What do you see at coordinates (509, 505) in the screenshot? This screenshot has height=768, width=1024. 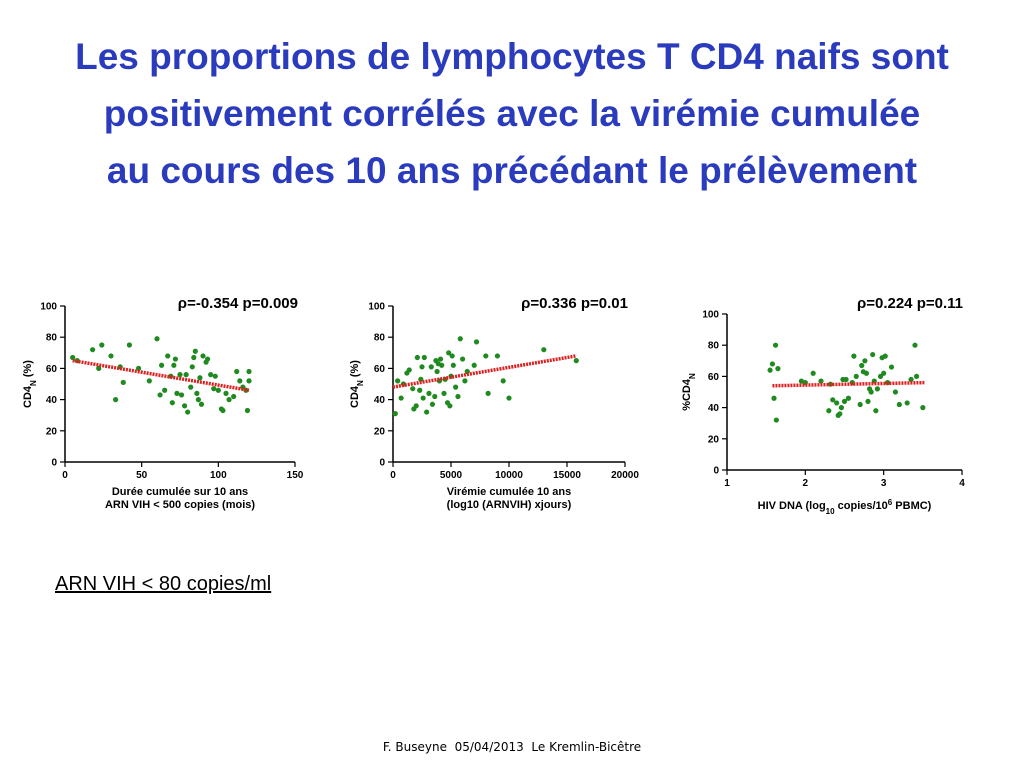 I see `x-axis-label: (log10 (ARNVIH) xjours)` at bounding box center [509, 505].